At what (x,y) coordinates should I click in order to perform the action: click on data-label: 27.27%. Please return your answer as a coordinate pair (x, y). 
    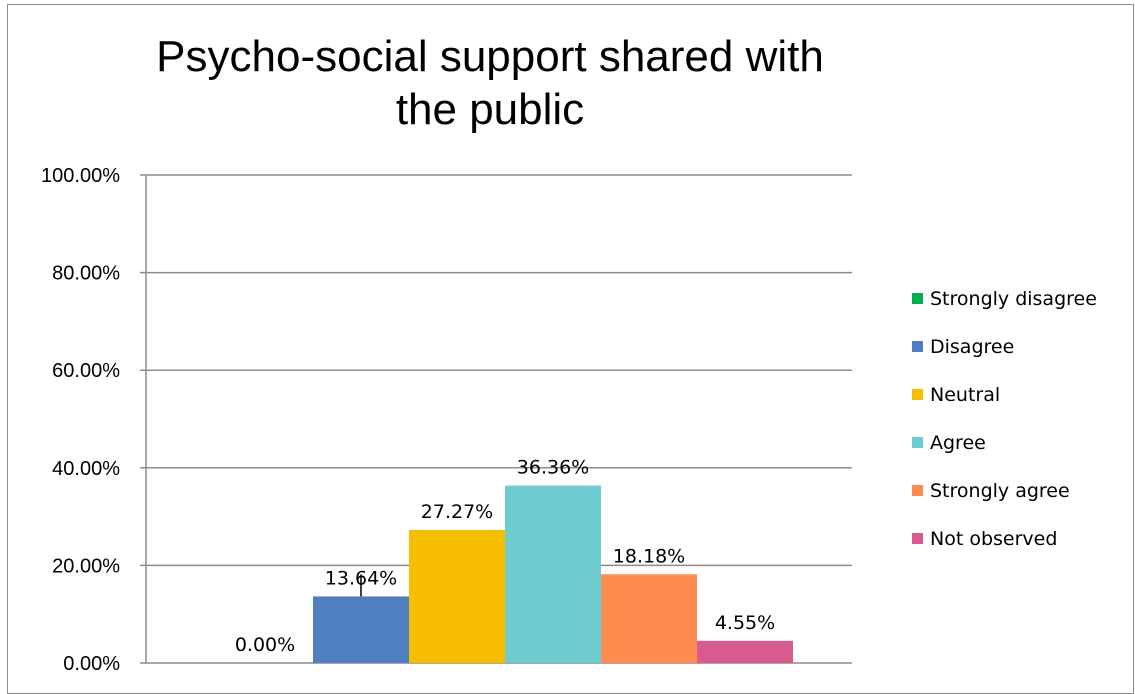
    Looking at the image, I should click on (457, 512).